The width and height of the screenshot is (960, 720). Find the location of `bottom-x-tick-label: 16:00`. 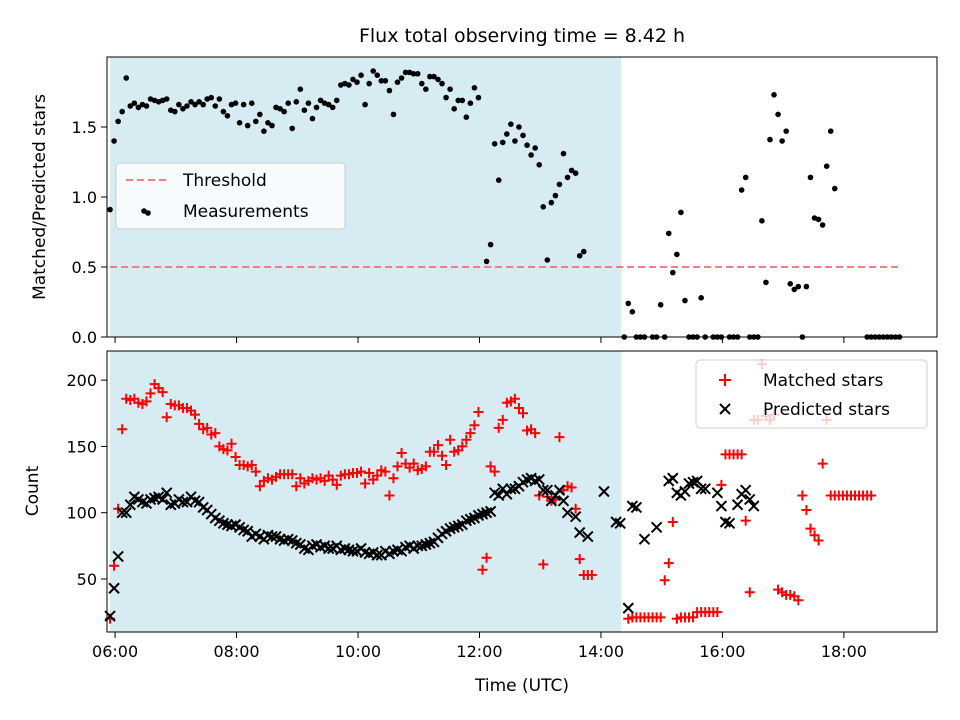

bottom-x-tick-label: 16:00 is located at coordinates (722, 651).